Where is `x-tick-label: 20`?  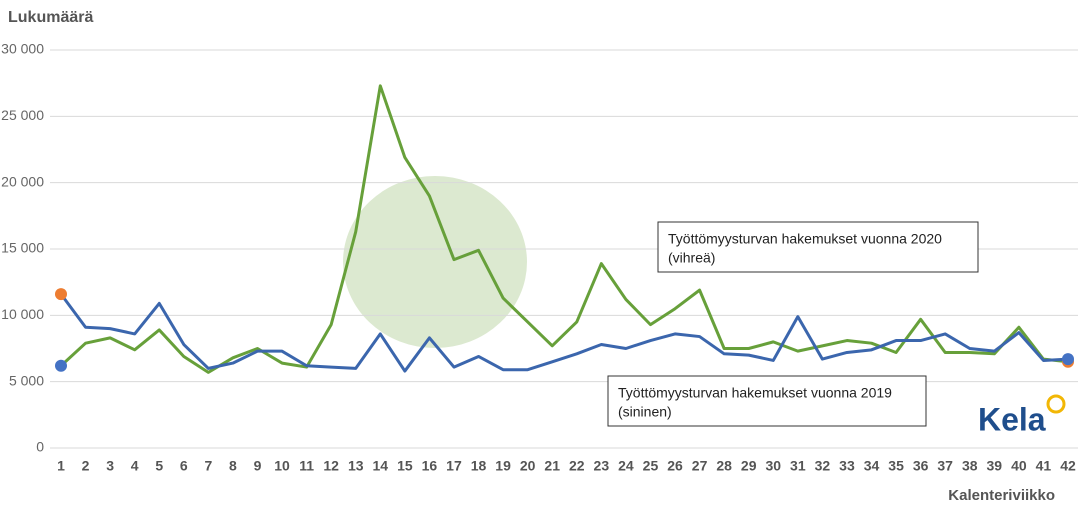 x-tick-label: 20 is located at coordinates (528, 466).